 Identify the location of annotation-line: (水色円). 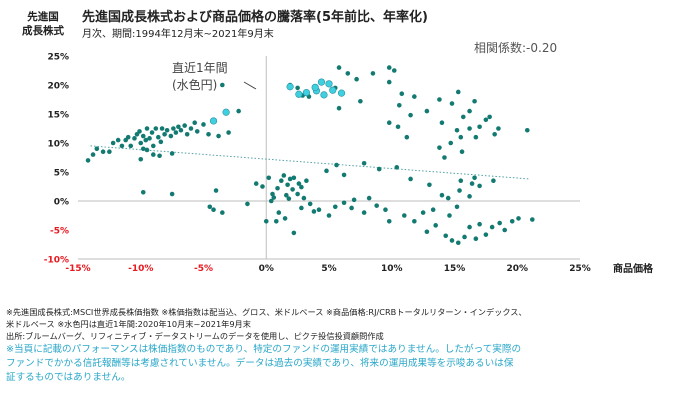
(194, 85).